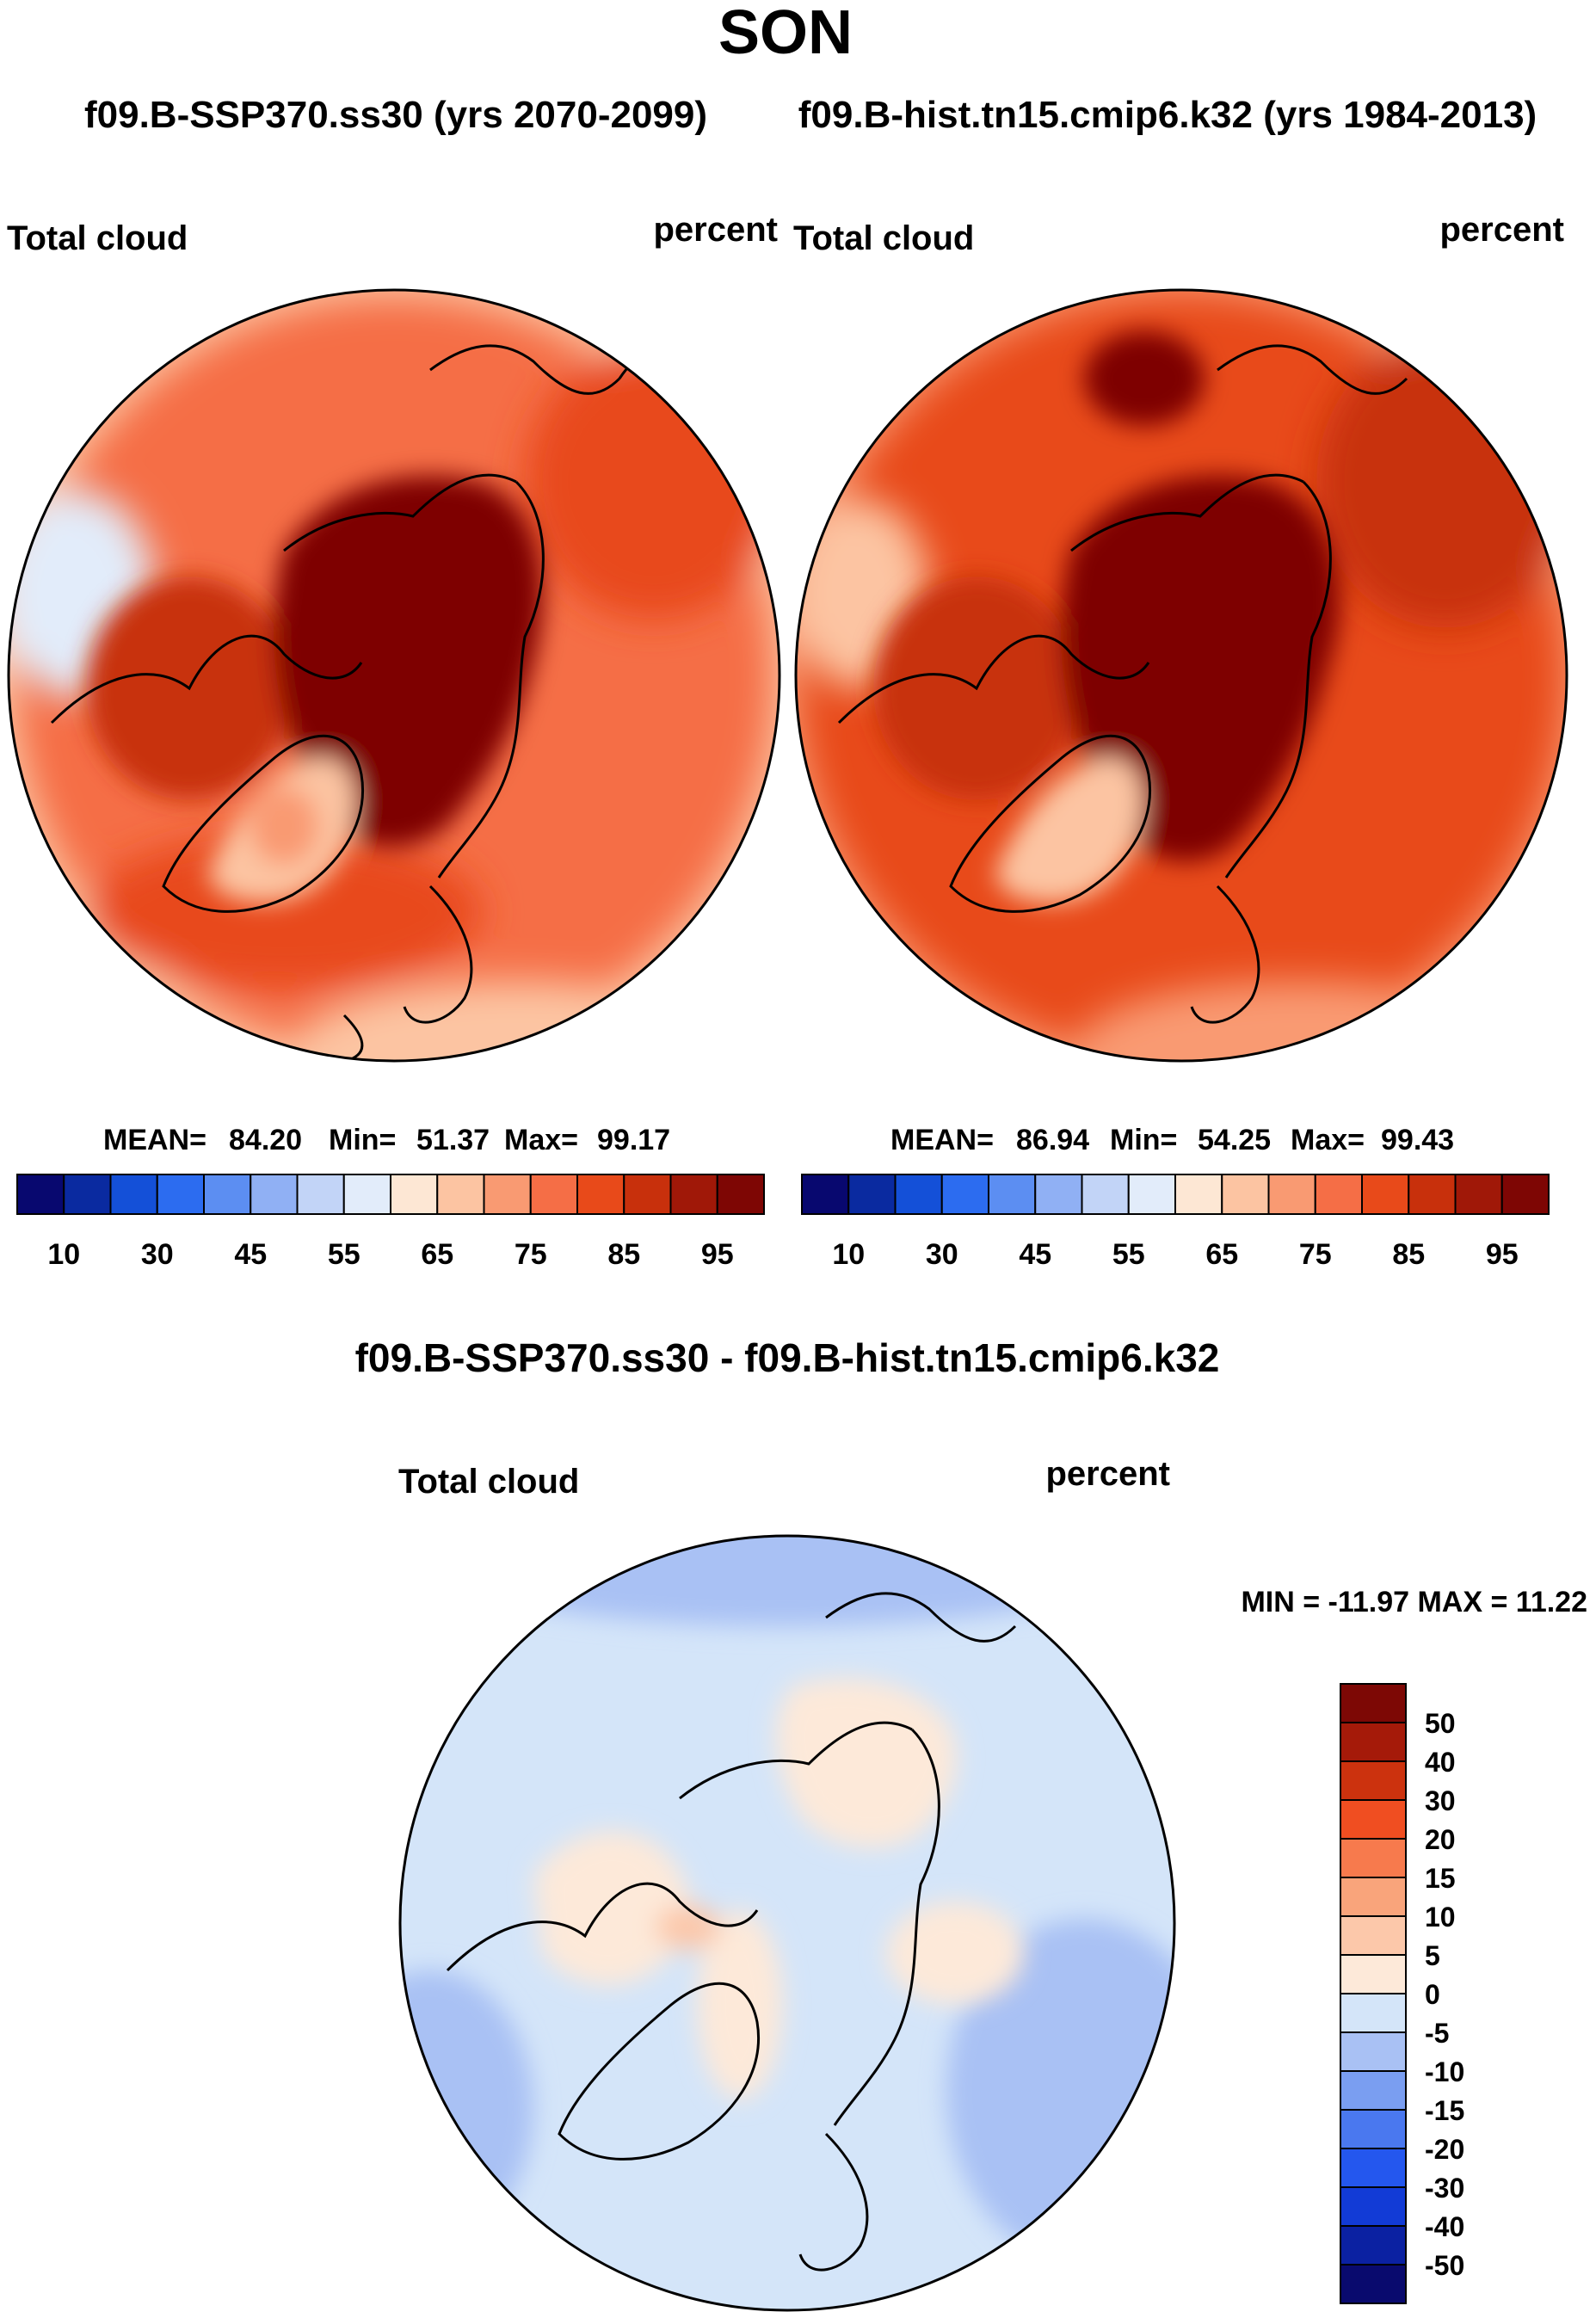  What do you see at coordinates (516, 1021) in the screenshot?
I see `left-southern-edge` at bounding box center [516, 1021].